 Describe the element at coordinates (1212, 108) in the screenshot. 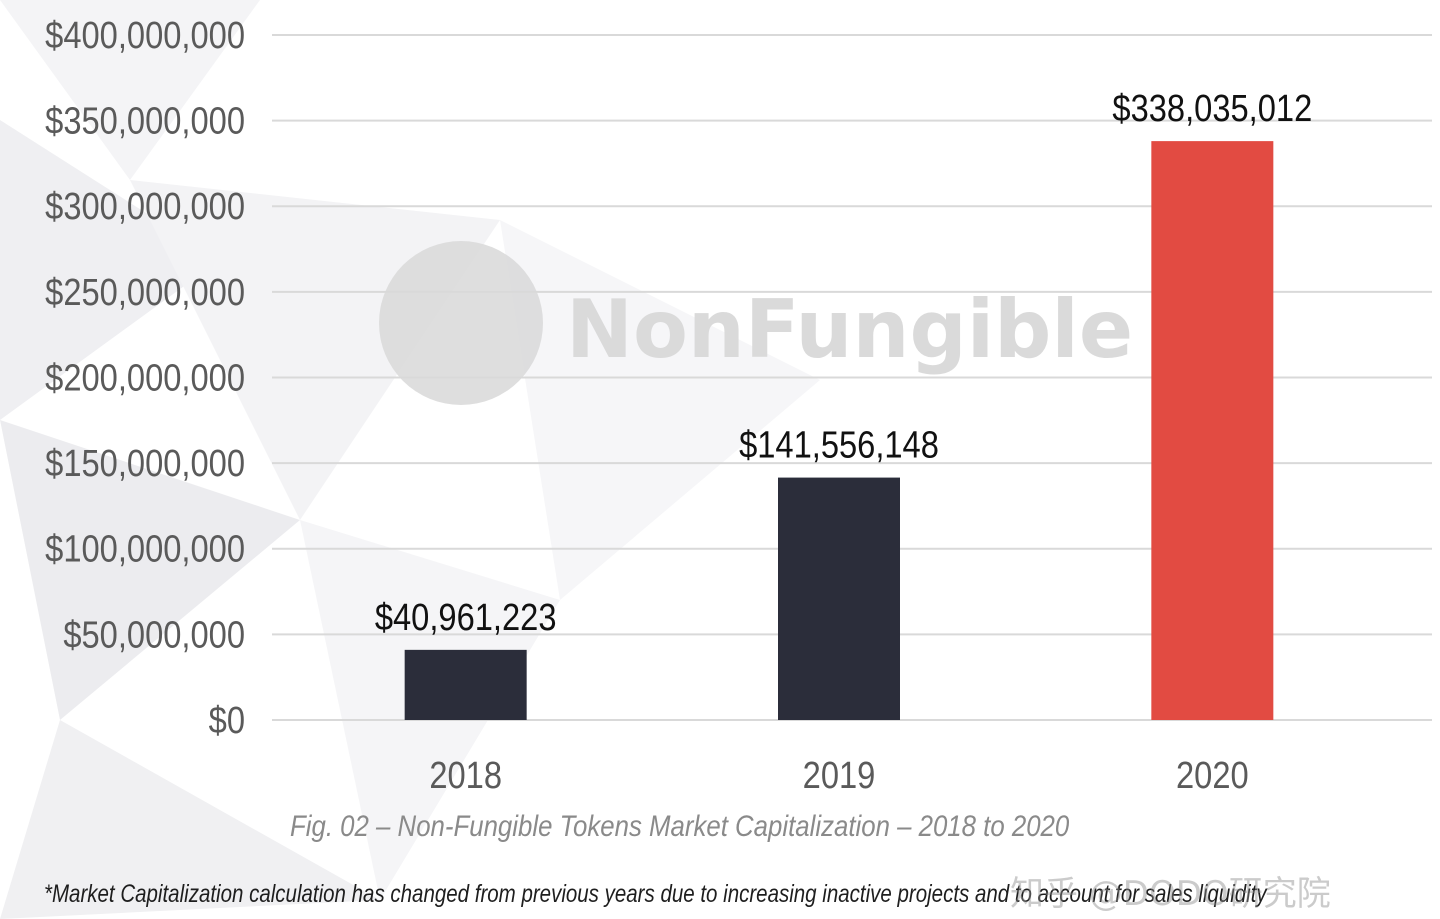

I see `data-label-2020: $338,035,012` at that location.